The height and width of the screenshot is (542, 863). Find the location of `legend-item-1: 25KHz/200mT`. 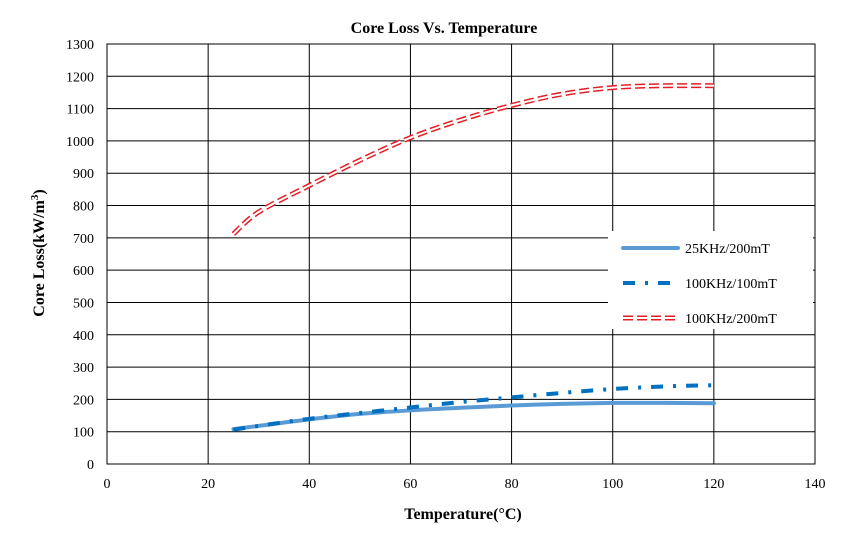

legend-item-1: 25KHz/200mT is located at coordinates (695, 249).